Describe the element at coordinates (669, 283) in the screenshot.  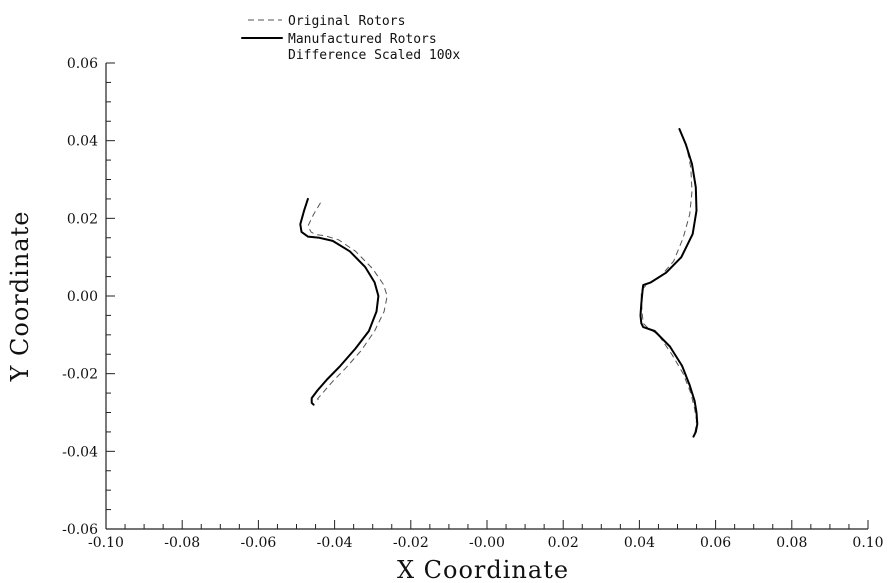
I see `manufactured-rotor-curve-right` at that location.